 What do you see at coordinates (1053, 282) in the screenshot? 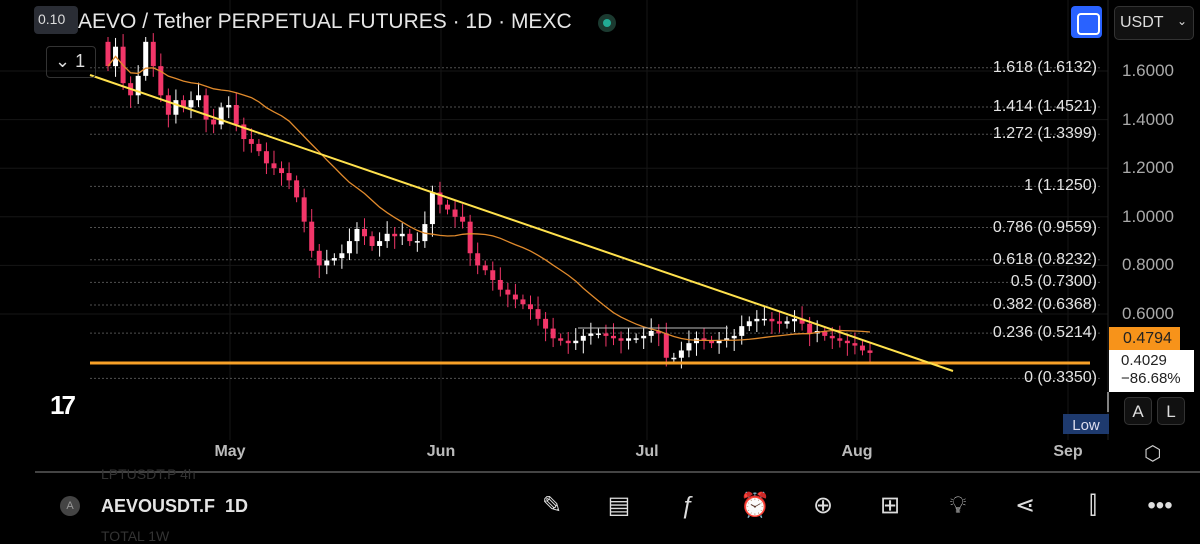
I see `fib-label: 0.5 (0.7300)` at bounding box center [1053, 282].